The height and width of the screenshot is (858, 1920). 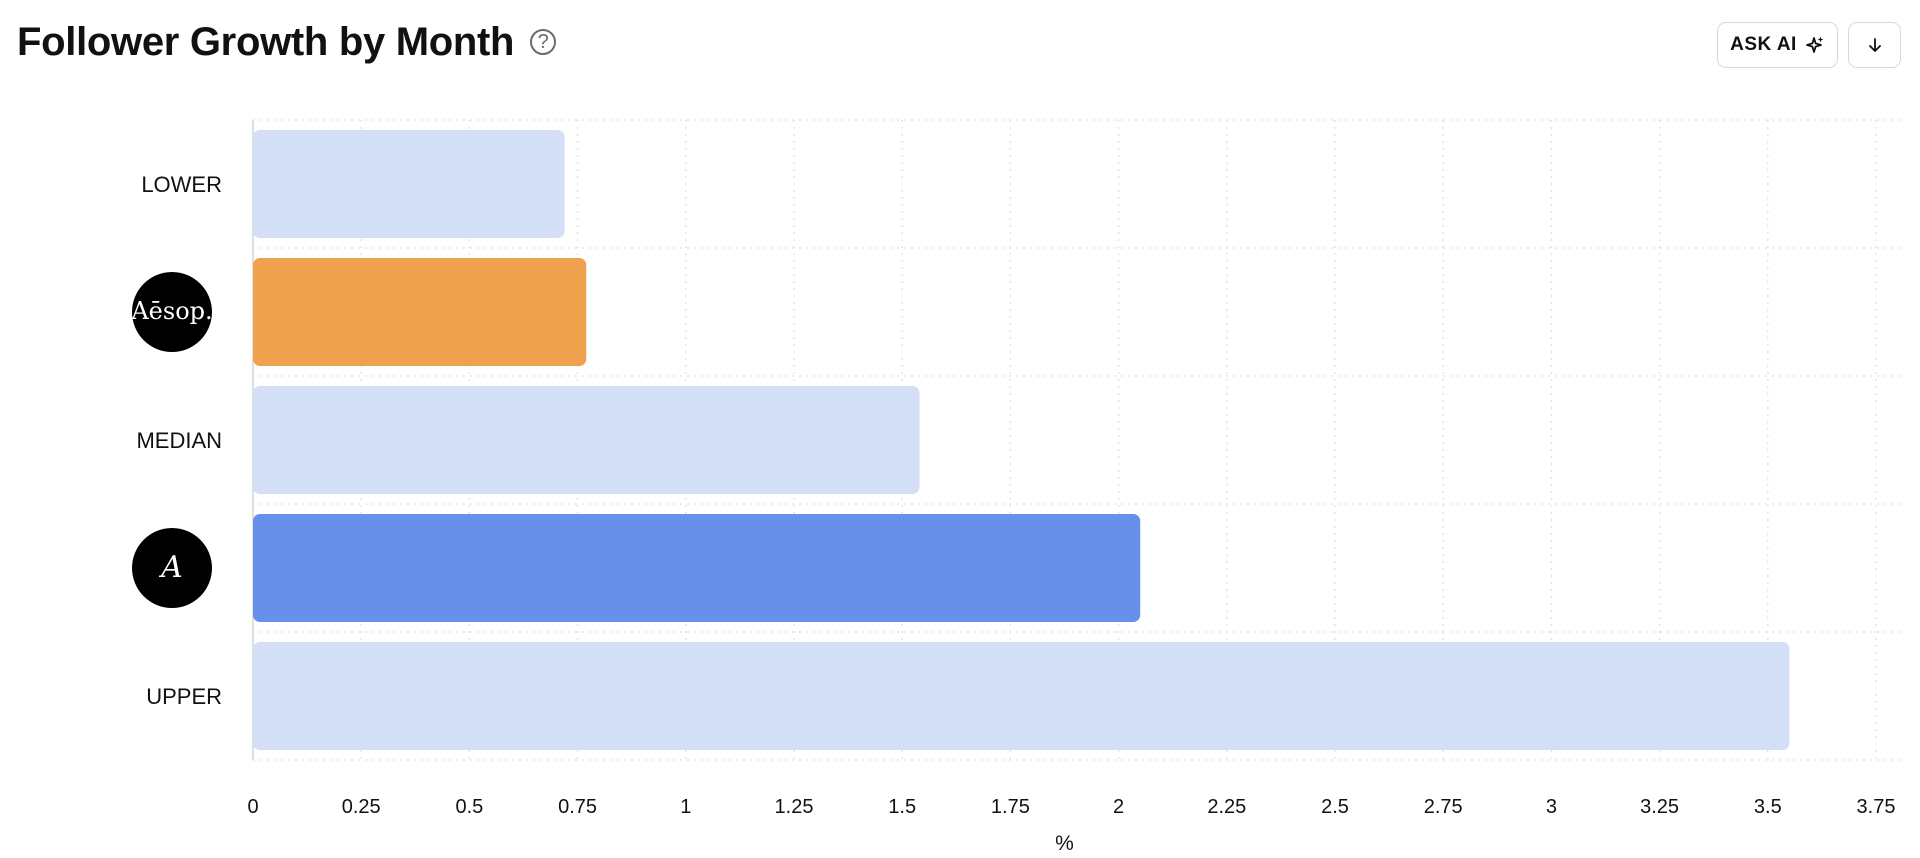 I want to click on category-label: MEDIAN, so click(x=179, y=440).